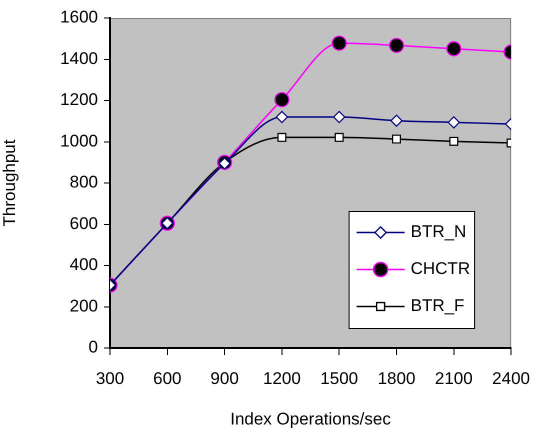 The image size is (544, 434). Describe the element at coordinates (93, 347) in the screenshot. I see `y-tick-label: 0` at that location.